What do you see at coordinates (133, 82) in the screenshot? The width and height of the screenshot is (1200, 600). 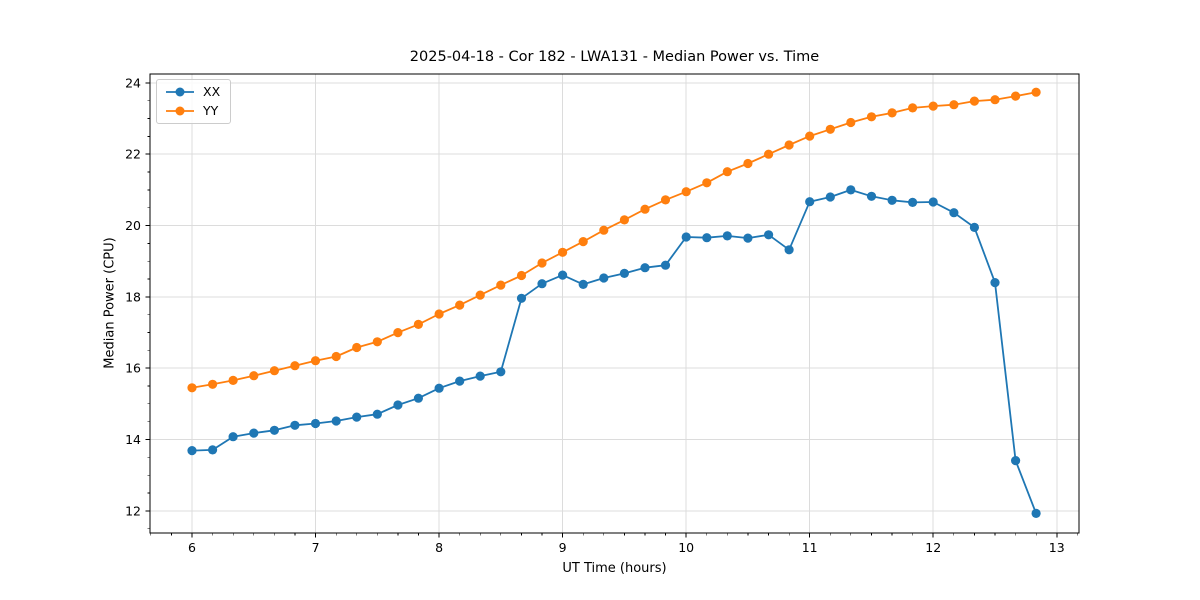 I see `y-tick-label: 24` at bounding box center [133, 82].